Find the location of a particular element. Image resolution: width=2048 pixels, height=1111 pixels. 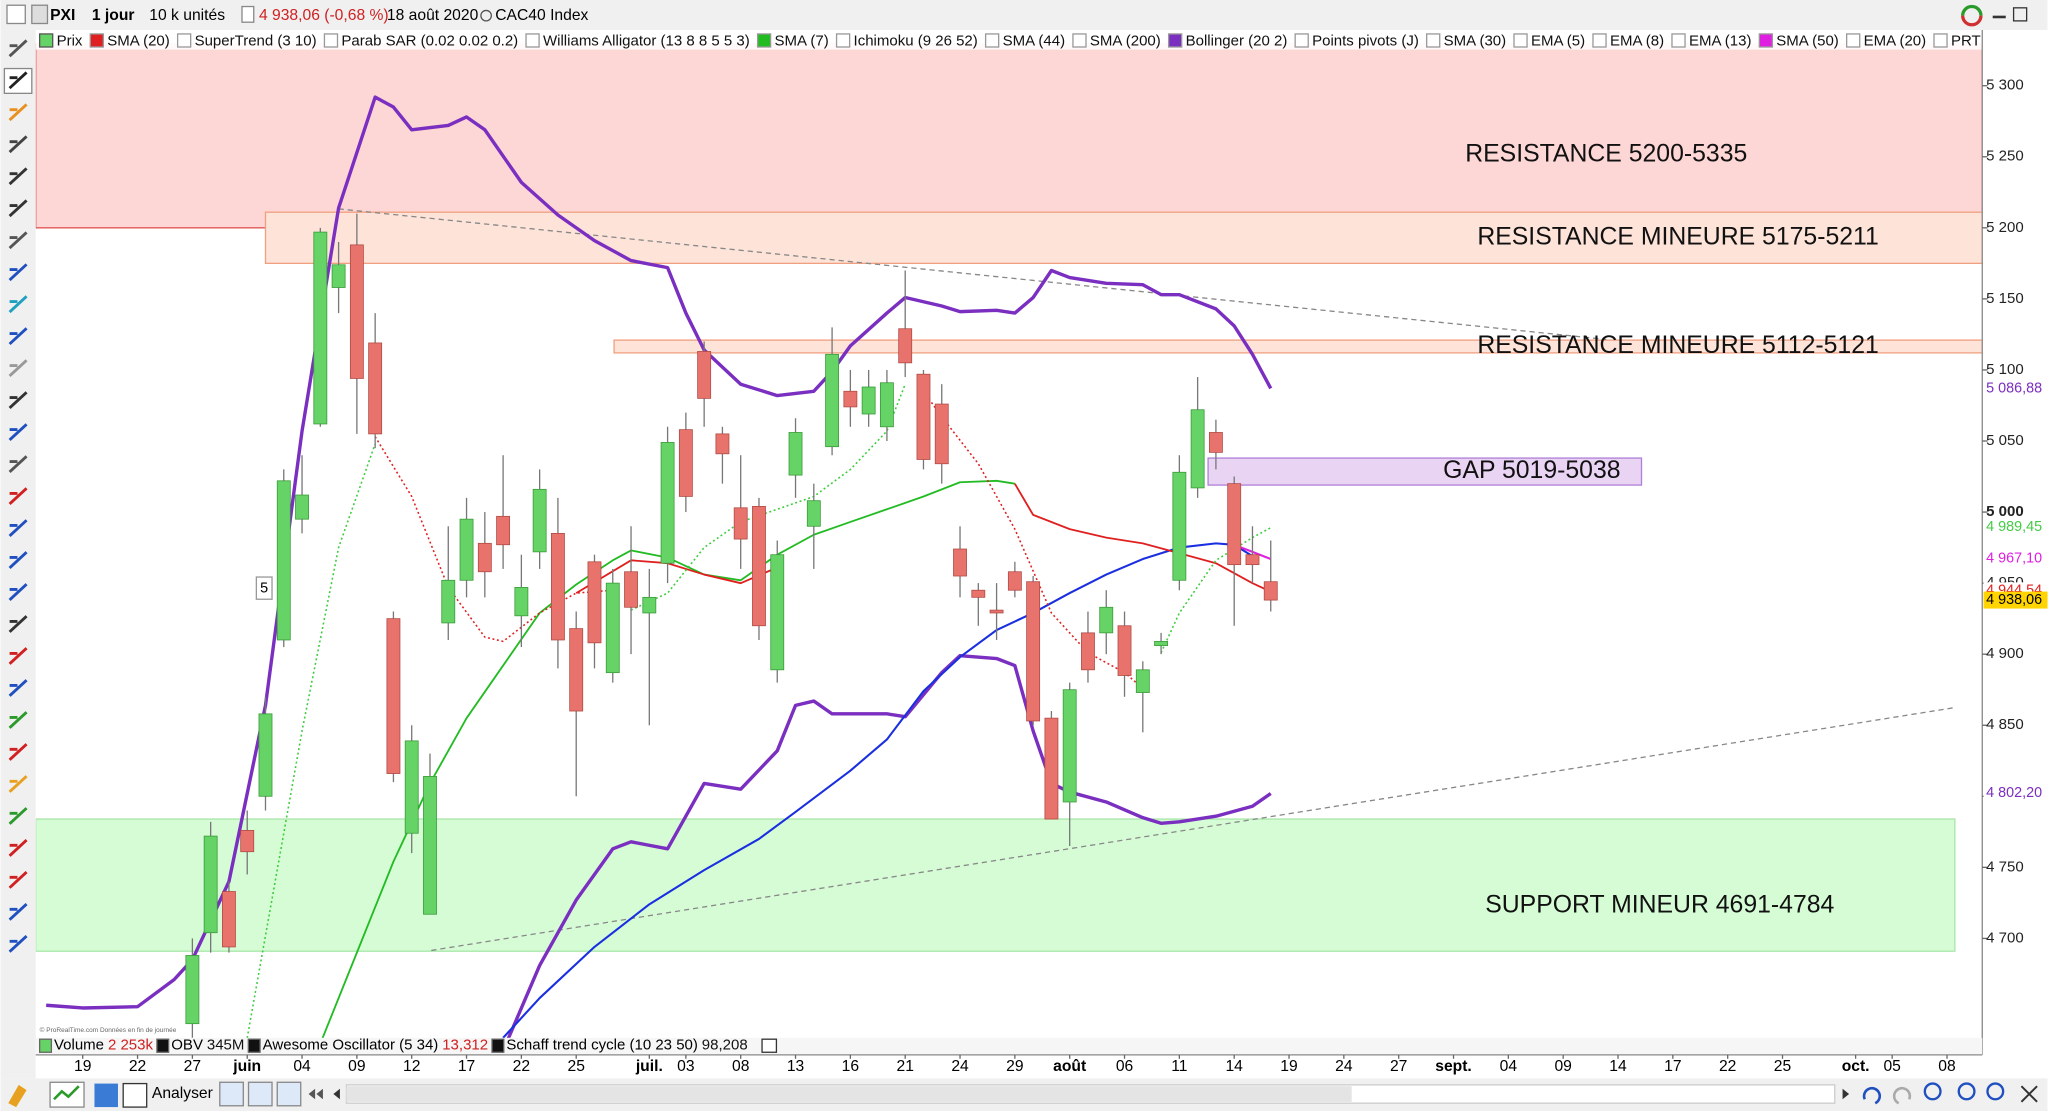

indicator-label: OBV is located at coordinates (187, 1045).